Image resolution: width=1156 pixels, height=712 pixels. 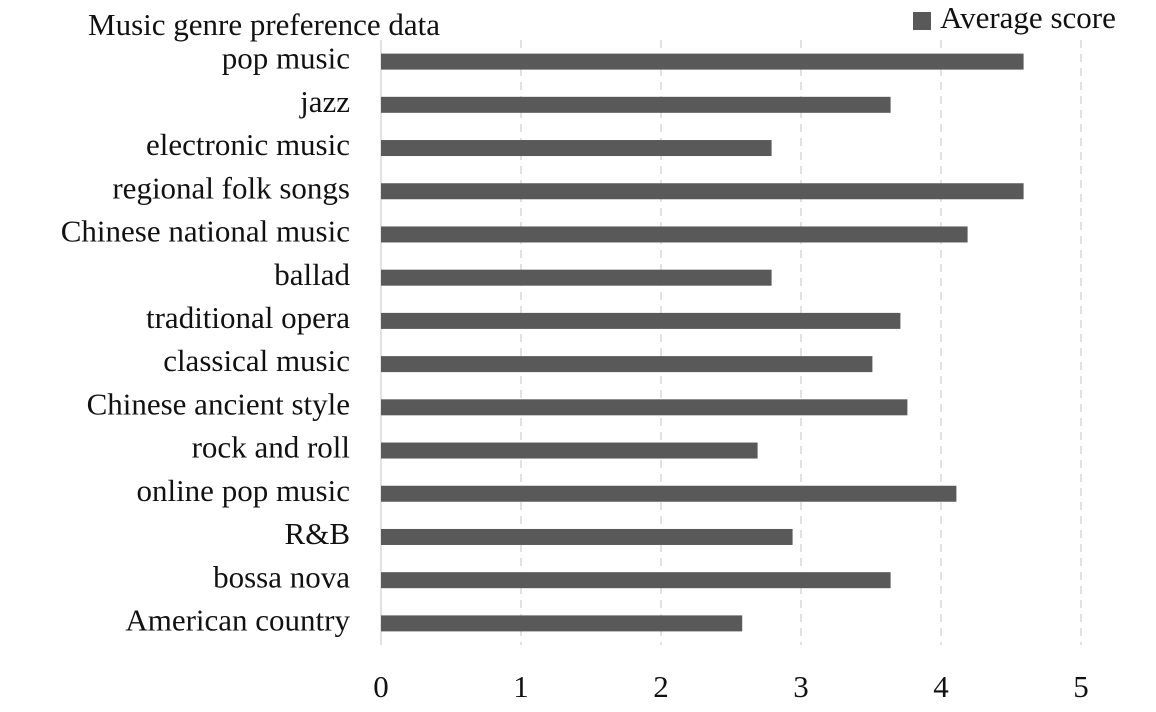 What do you see at coordinates (281, 576) in the screenshot?
I see `y-tick-label: bossa nova` at bounding box center [281, 576].